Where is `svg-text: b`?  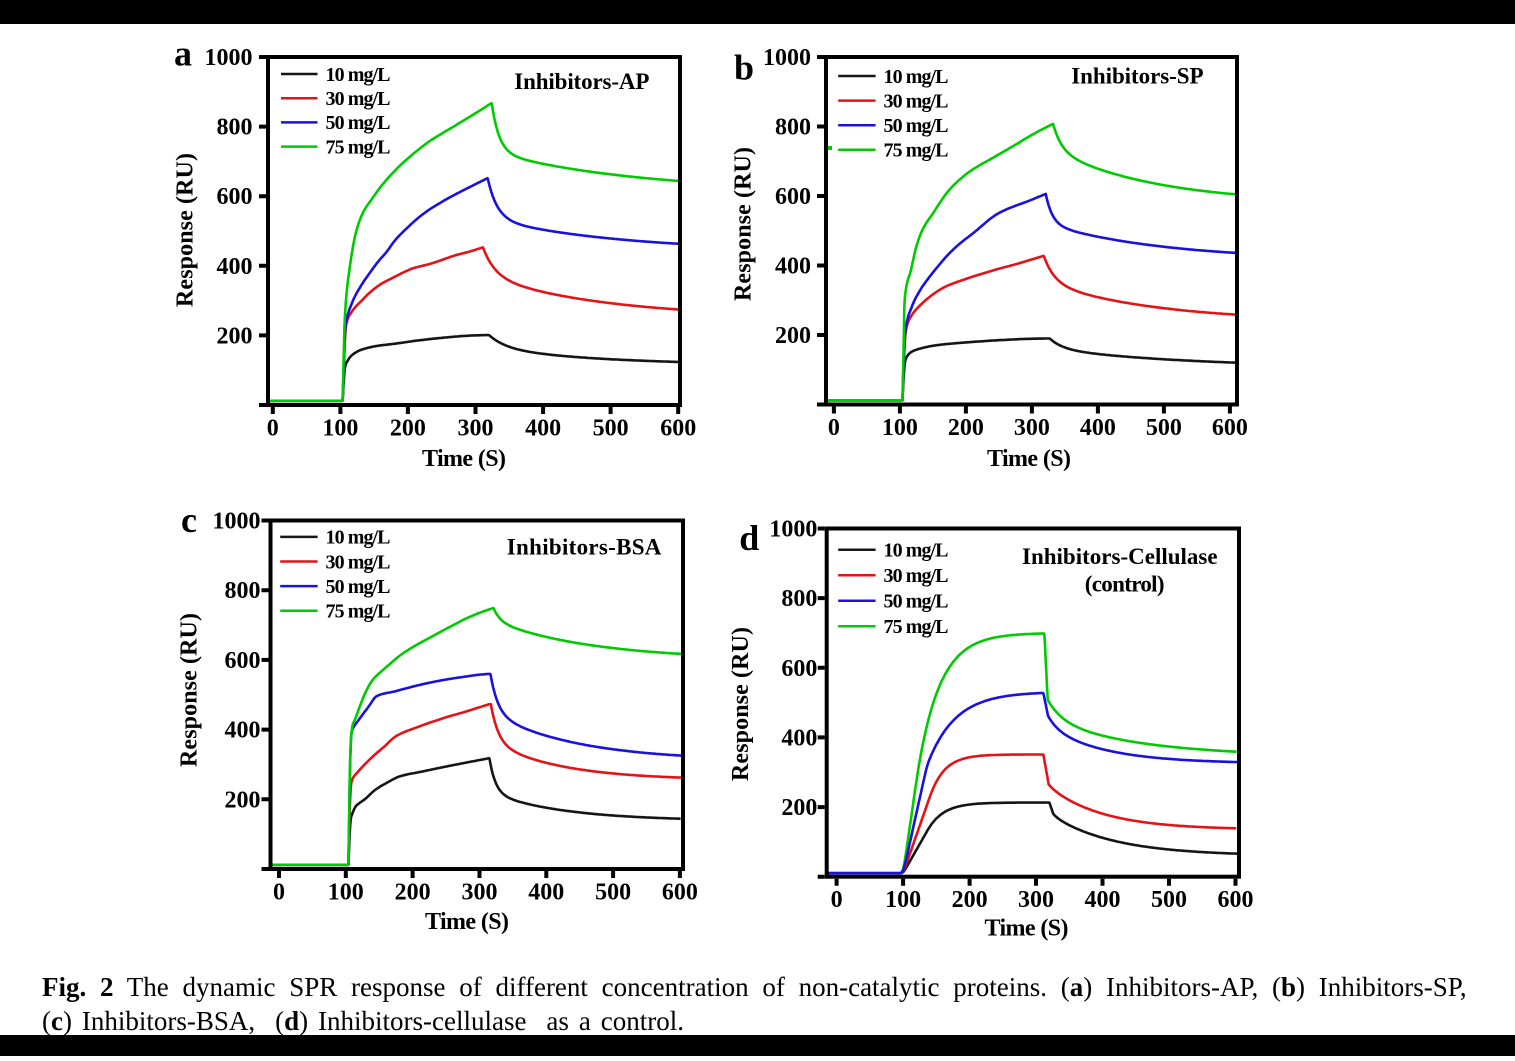 svg-text: b is located at coordinates (744, 68).